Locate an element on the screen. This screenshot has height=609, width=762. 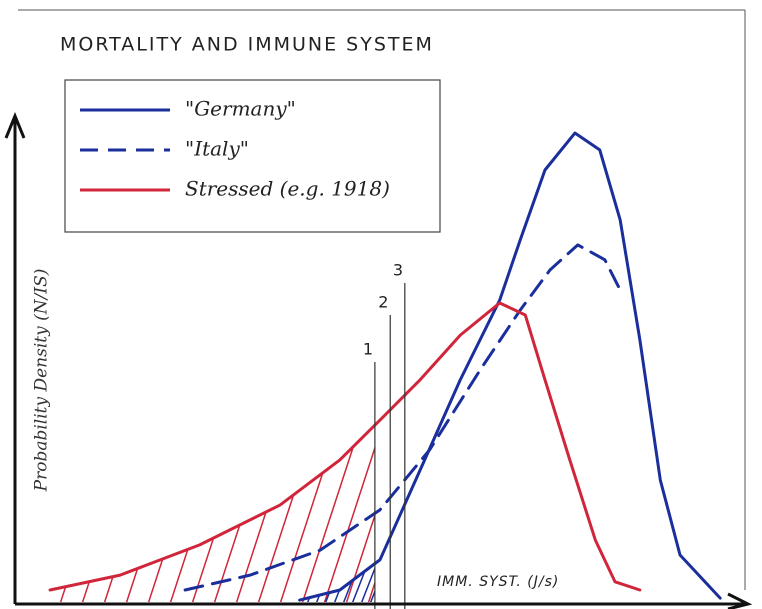
legend-label: Stressed (e.g. 1918) is located at coordinates (287, 189).